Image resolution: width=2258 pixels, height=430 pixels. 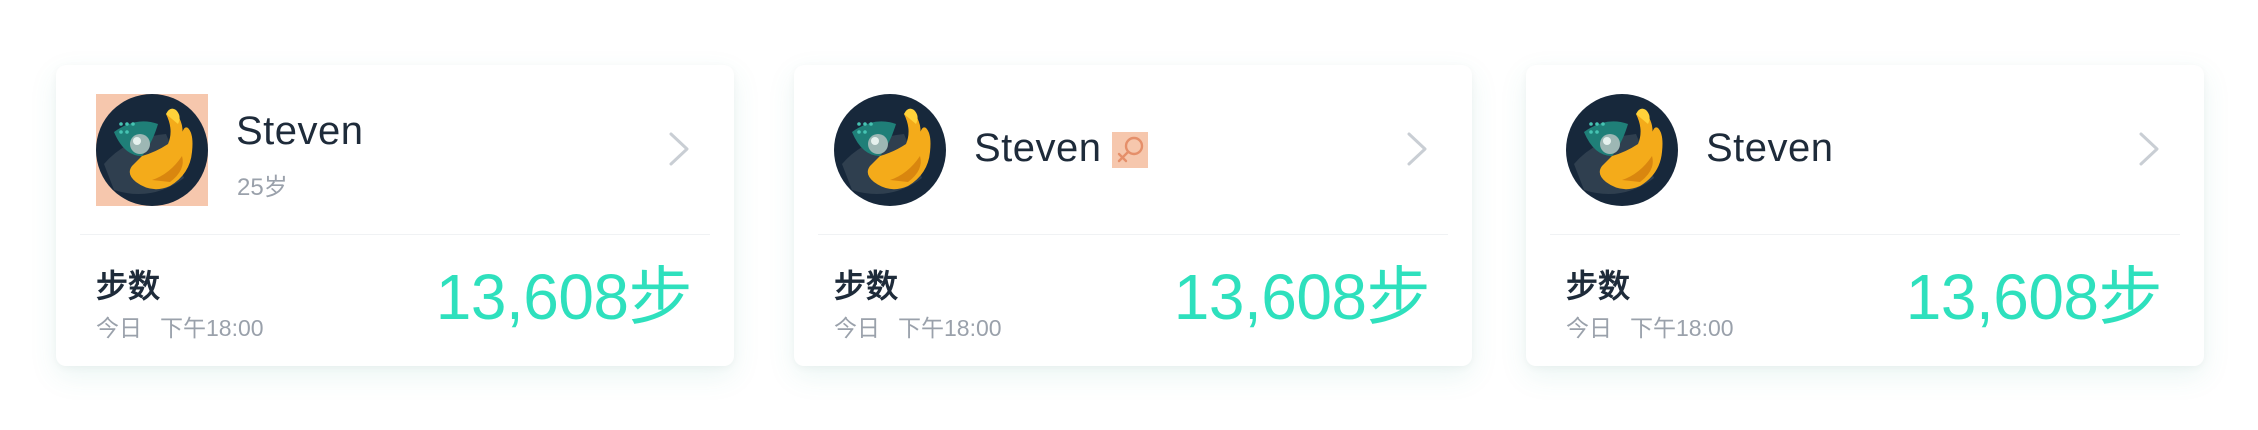 What do you see at coordinates (1130, 150) in the screenshot?
I see `female-icon` at bounding box center [1130, 150].